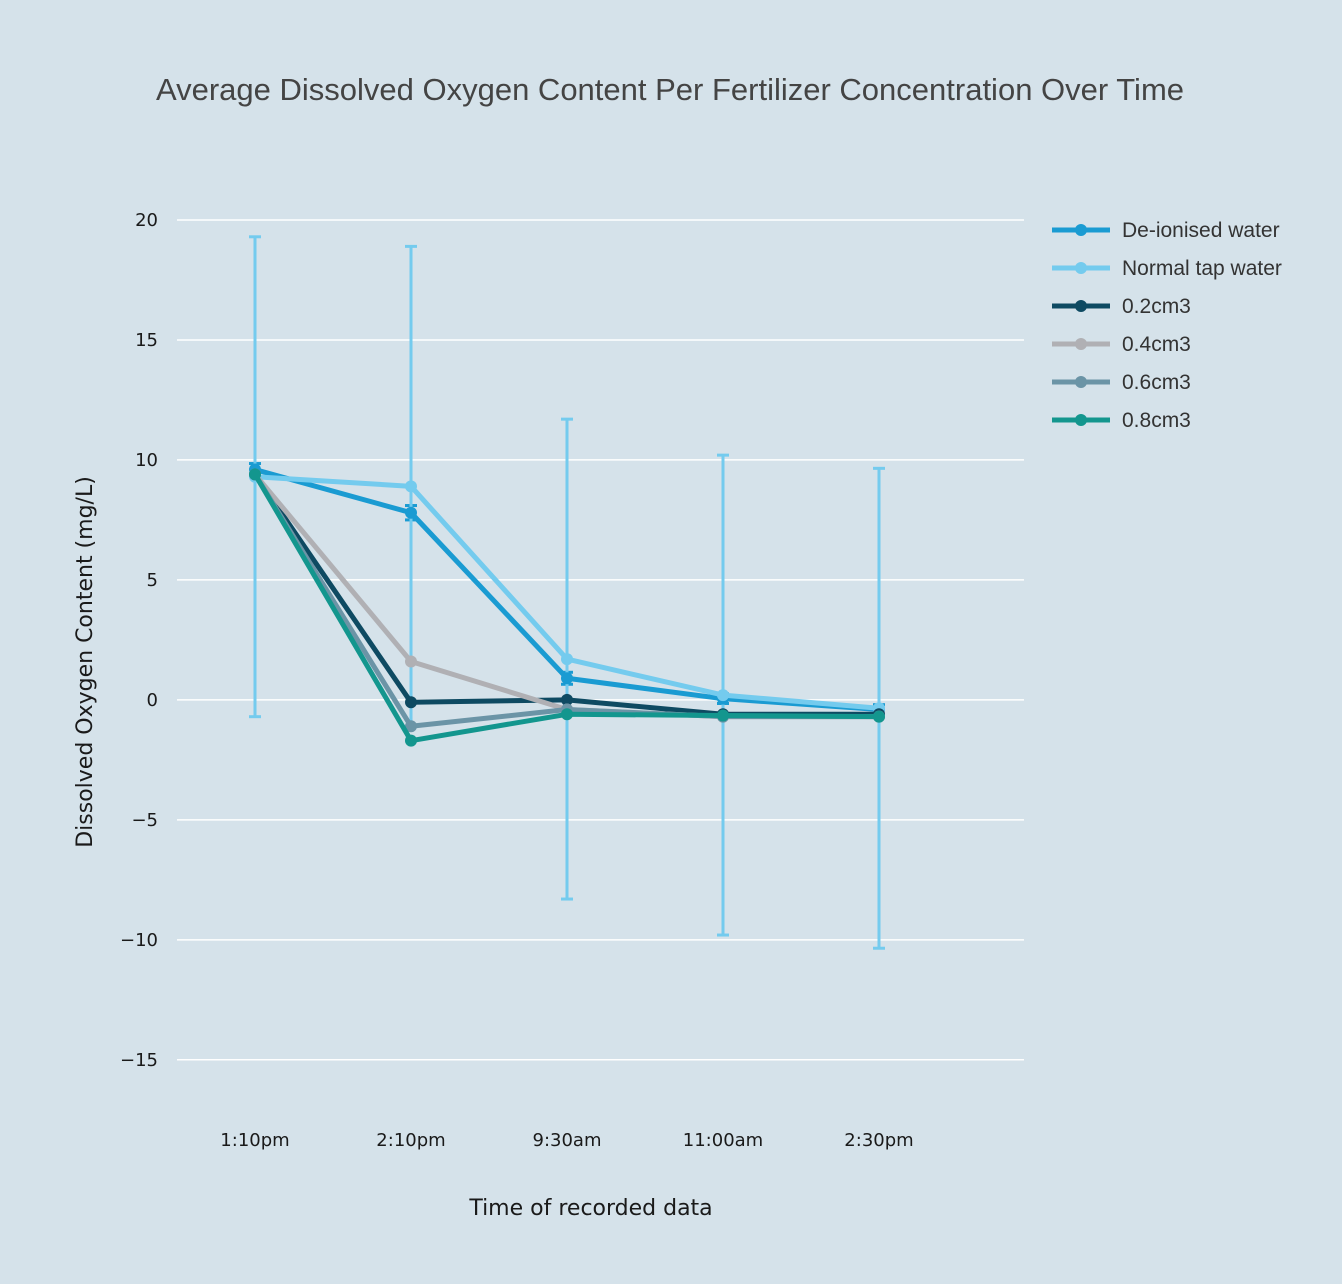 The width and height of the screenshot is (1342, 1284). What do you see at coordinates (139, 1060) in the screenshot?
I see `y-tick-label: −15` at bounding box center [139, 1060].